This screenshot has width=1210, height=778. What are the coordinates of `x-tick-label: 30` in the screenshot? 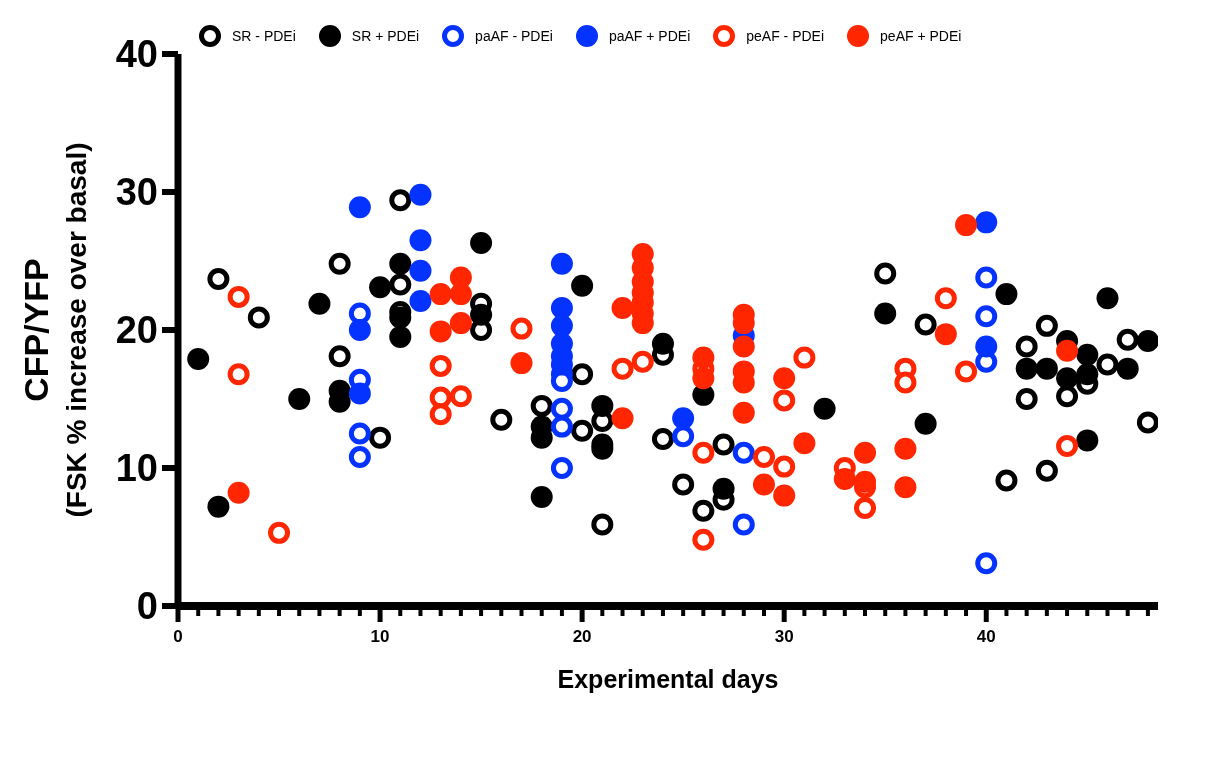 It's located at (784, 636).